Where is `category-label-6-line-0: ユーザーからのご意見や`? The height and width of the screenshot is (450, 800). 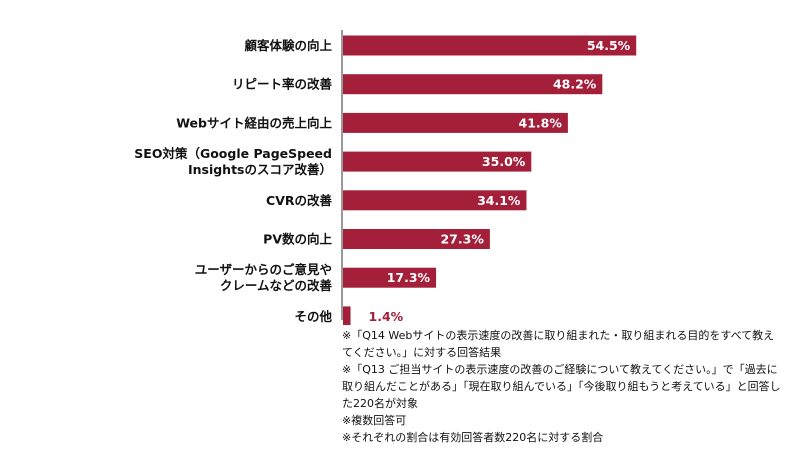 category-label-6-line-0: ユーザーからのご意見や is located at coordinates (263, 269).